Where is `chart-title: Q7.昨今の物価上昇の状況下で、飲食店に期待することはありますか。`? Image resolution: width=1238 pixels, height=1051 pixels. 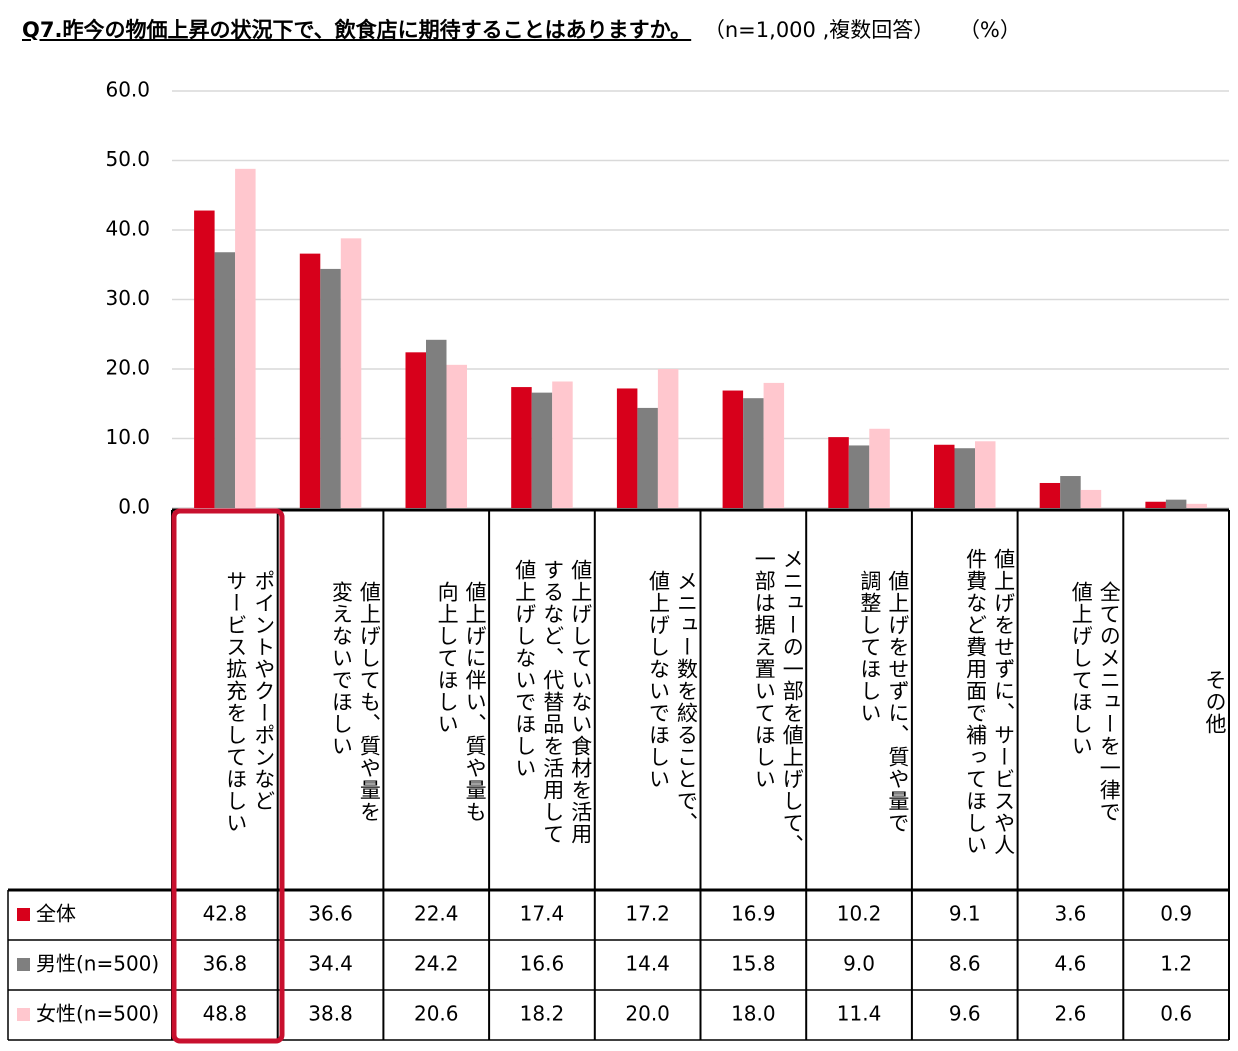 chart-title: Q7.昨今の物価上昇の状況下で、飲食店に期待することはありますか。 is located at coordinates (357, 30).